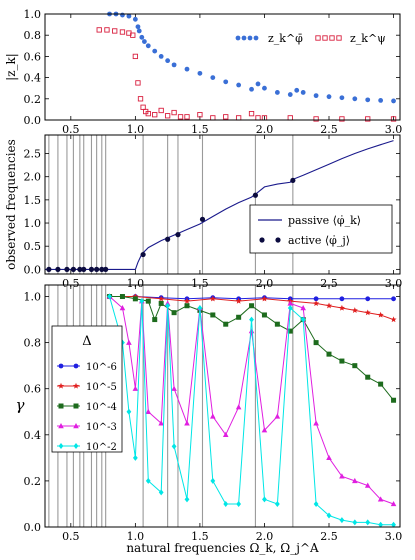 The image size is (415, 560). I want to click on legend-title: Δ, so click(86, 341).